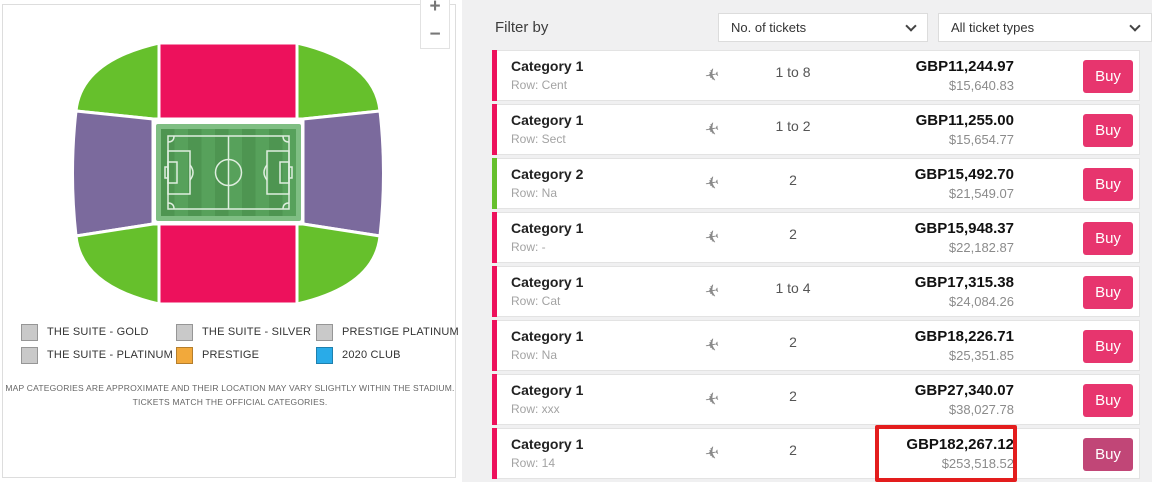  Describe the element at coordinates (977, 463) in the screenshot. I see `usd-price: $253,518.52` at that location.